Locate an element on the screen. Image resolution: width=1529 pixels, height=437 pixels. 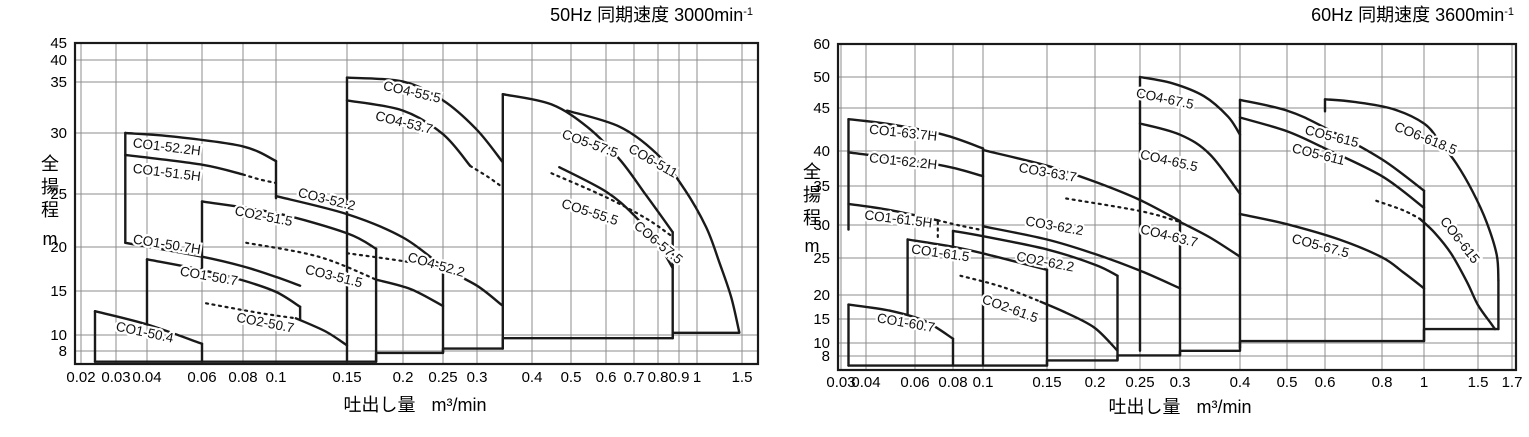
chart-50hz-co1-50.7-top is located at coordinates (223, 283).